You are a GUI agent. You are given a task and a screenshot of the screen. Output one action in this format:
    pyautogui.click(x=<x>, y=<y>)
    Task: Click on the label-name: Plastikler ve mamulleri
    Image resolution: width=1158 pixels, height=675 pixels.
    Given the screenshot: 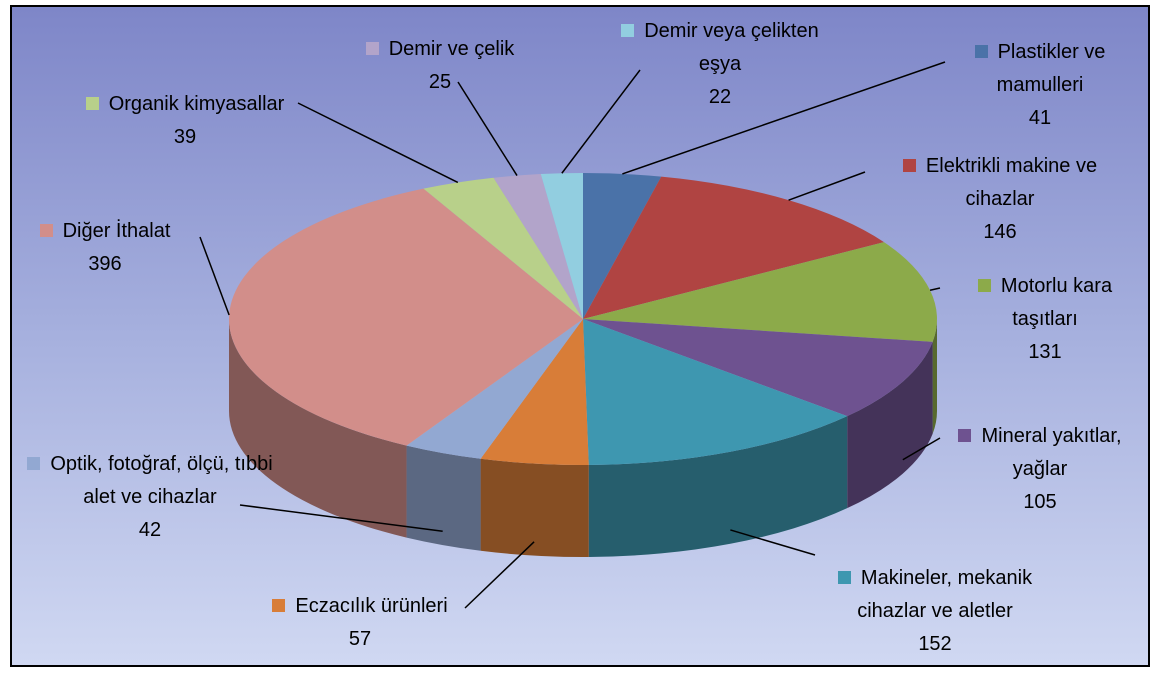 What is the action you would take?
    pyautogui.click(x=1051, y=68)
    